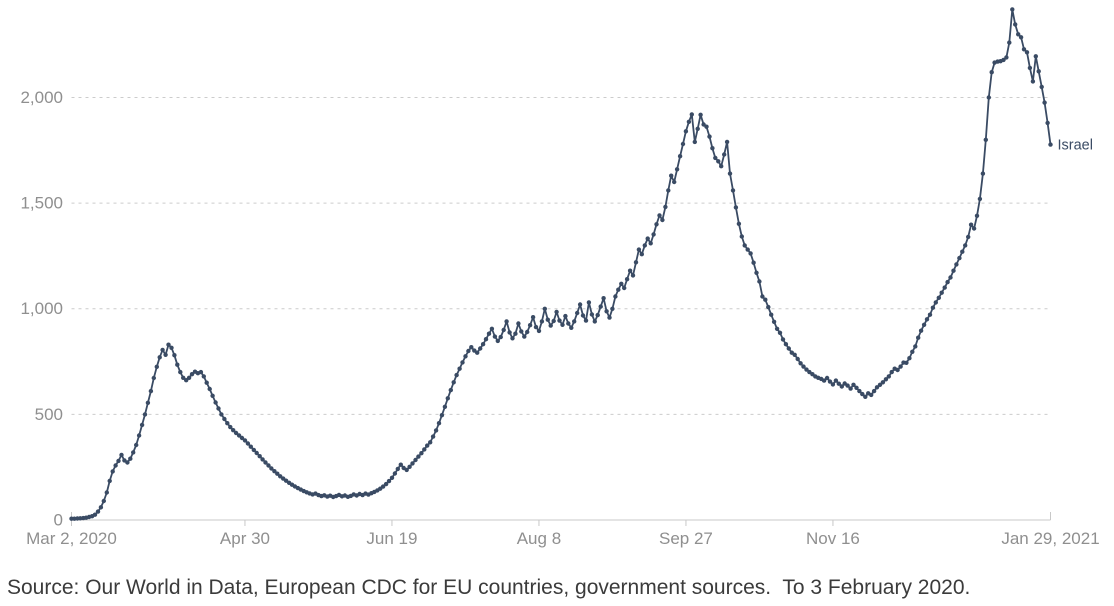  What do you see at coordinates (41, 203) in the screenshot?
I see `y-tick-label: 1,500` at bounding box center [41, 203].